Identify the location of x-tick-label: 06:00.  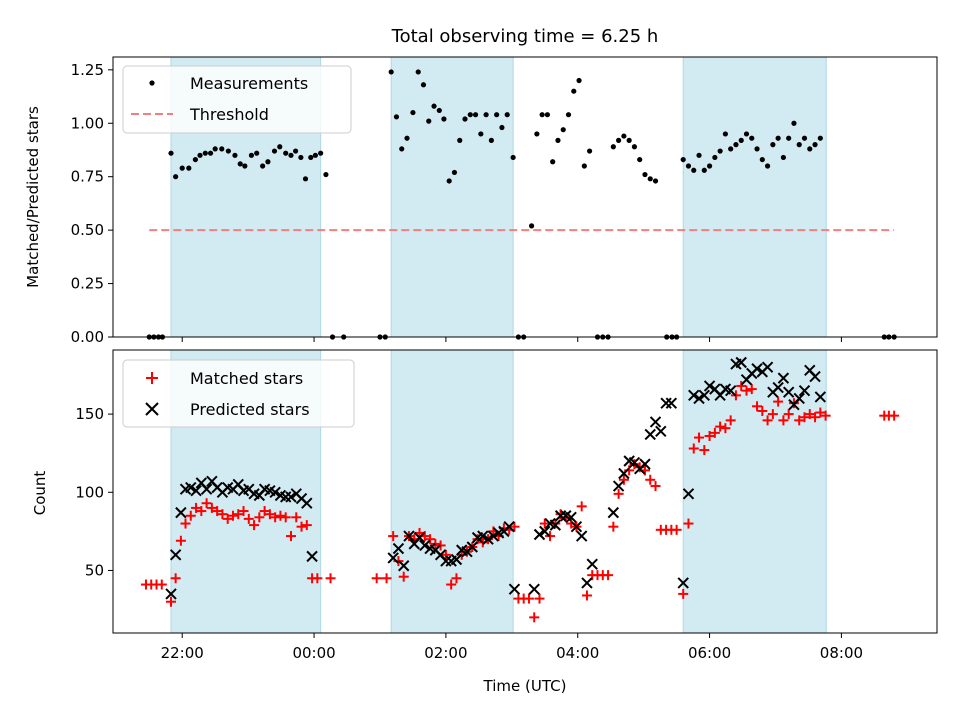
(709, 653).